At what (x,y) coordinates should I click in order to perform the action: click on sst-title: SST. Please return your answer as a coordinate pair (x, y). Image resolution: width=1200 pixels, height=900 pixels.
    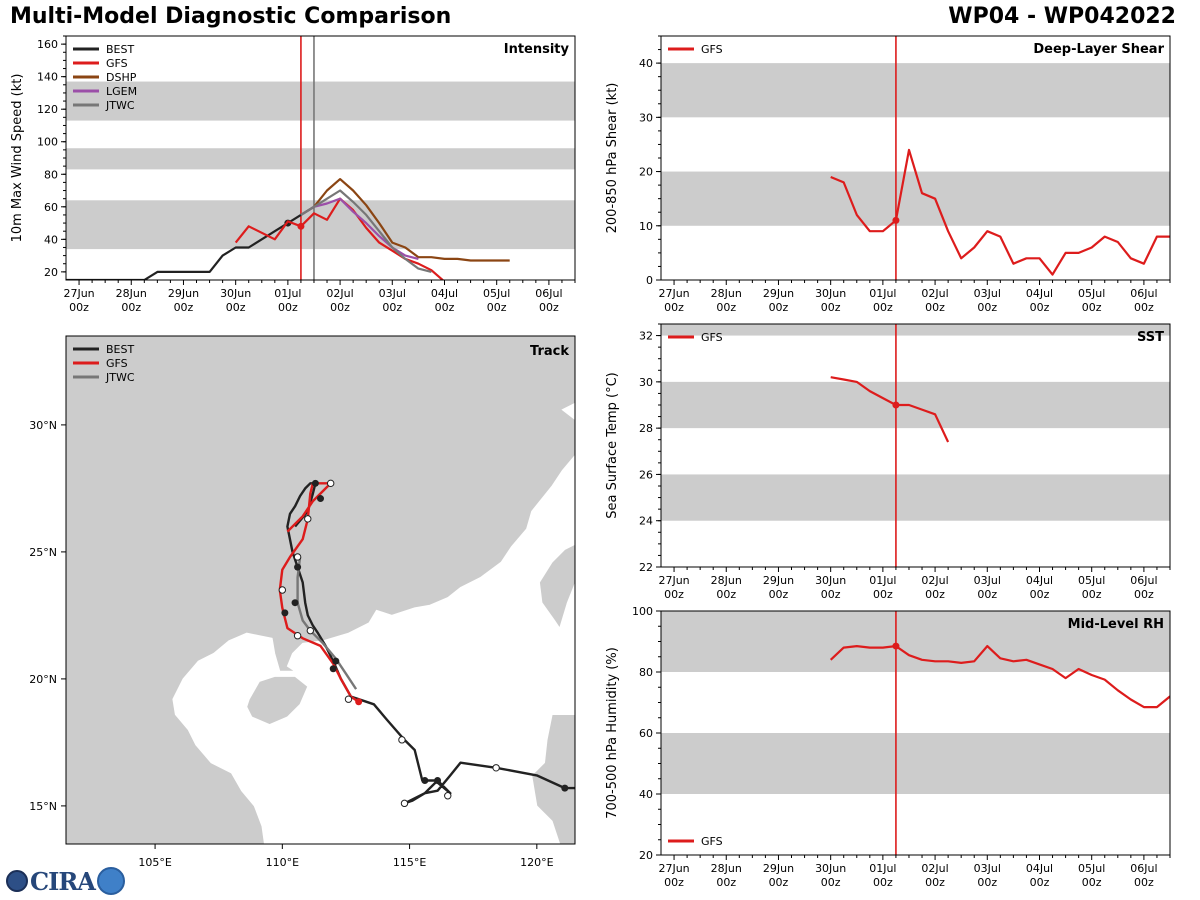
    Looking at the image, I should click on (1150, 337).